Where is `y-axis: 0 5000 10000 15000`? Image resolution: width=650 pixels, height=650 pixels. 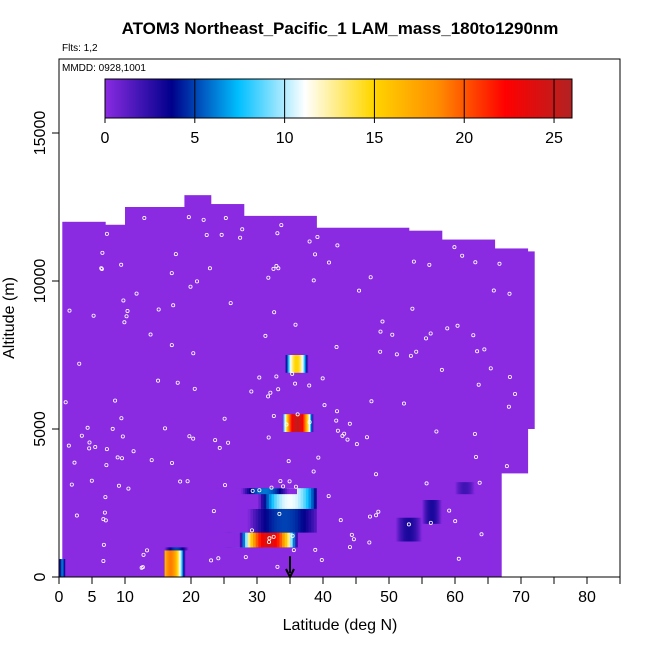 y-axis: 0 5000 10000 15000 is located at coordinates (45, 346).